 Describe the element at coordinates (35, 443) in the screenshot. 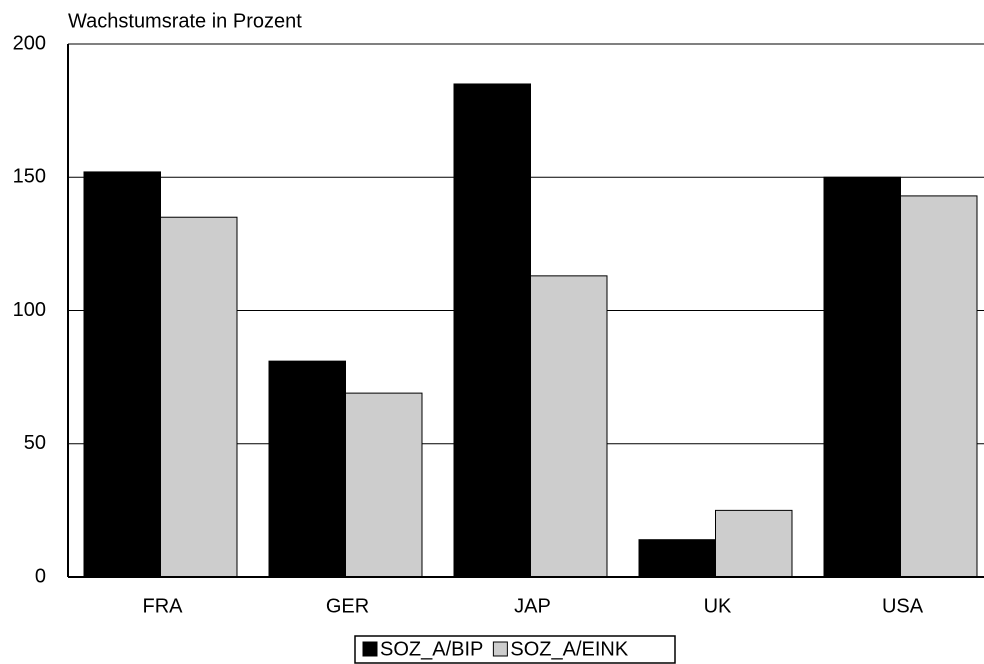

I see `y-tick-label: 50` at that location.